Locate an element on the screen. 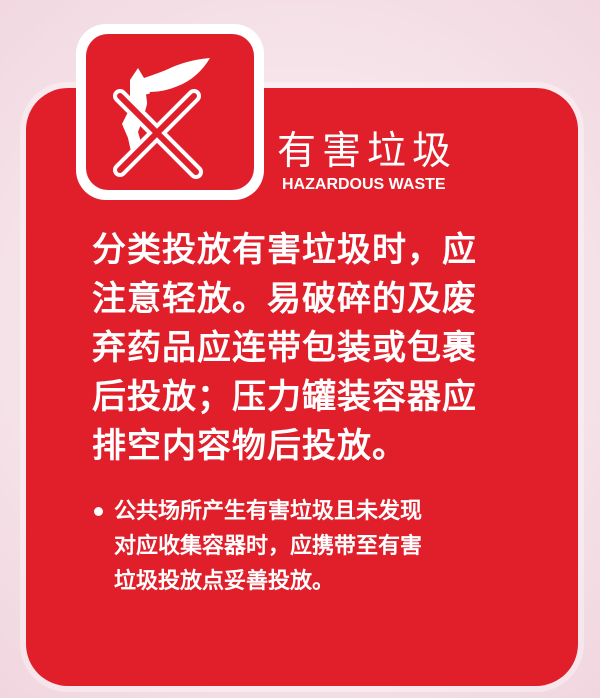  note-line: 垃圾投放点妥善投放。 is located at coordinates (224, 581).